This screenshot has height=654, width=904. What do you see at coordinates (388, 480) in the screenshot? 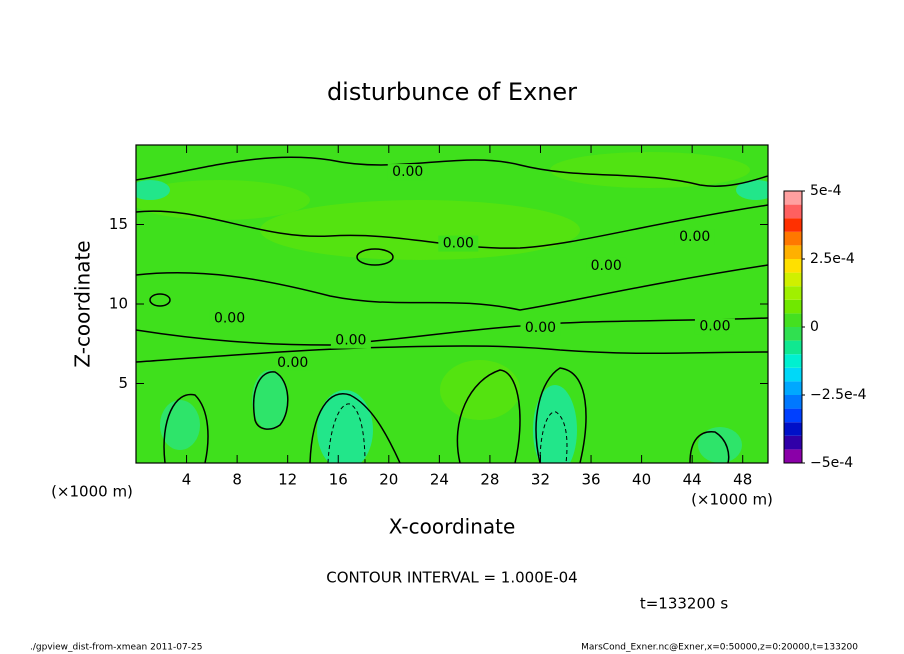
I see `x-tick-label: 20` at bounding box center [388, 480].